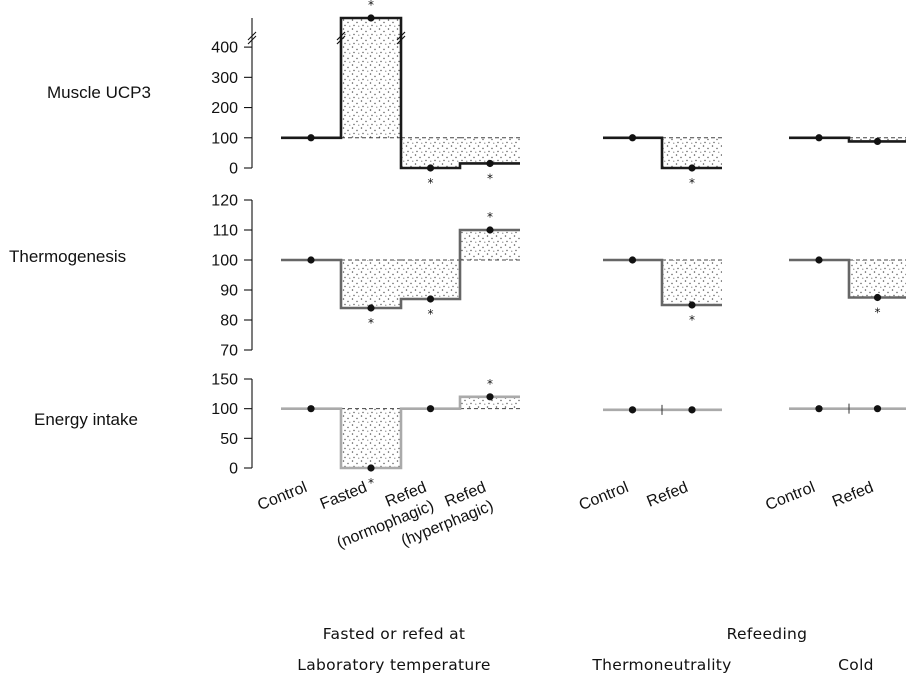 Image resolution: width=906 pixels, height=682 pixels. I want to click on panel-label-muscle-ucp3: Muscle UCP3, so click(99, 92).